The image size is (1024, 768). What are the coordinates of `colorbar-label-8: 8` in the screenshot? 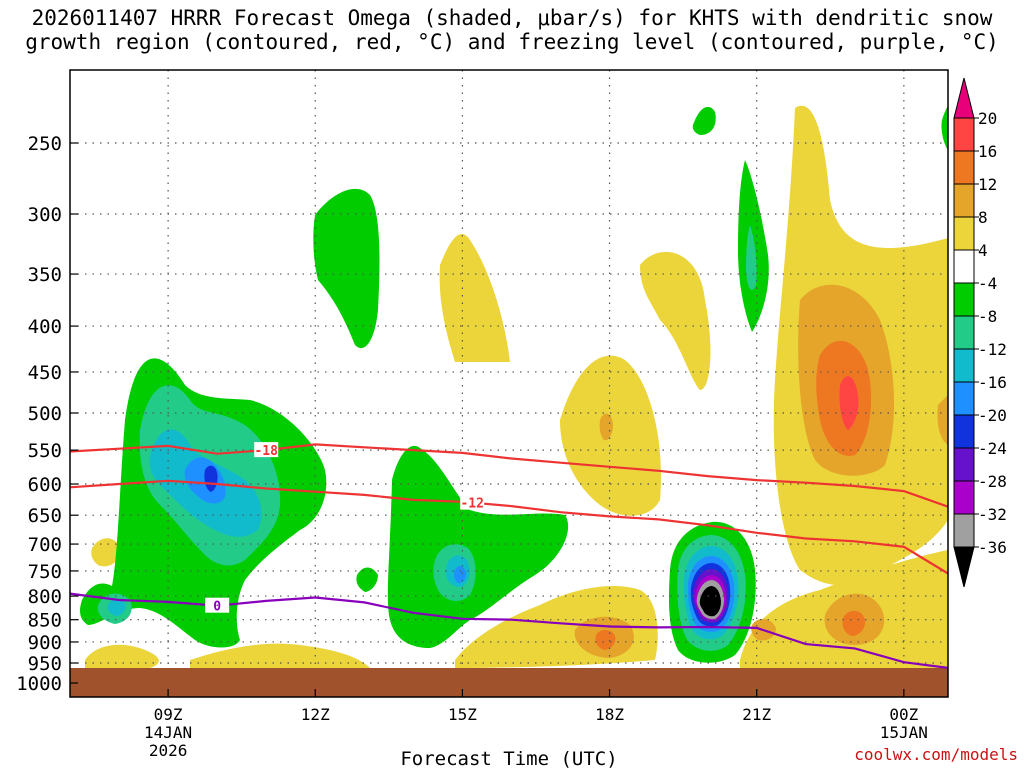 It's located at (983, 217).